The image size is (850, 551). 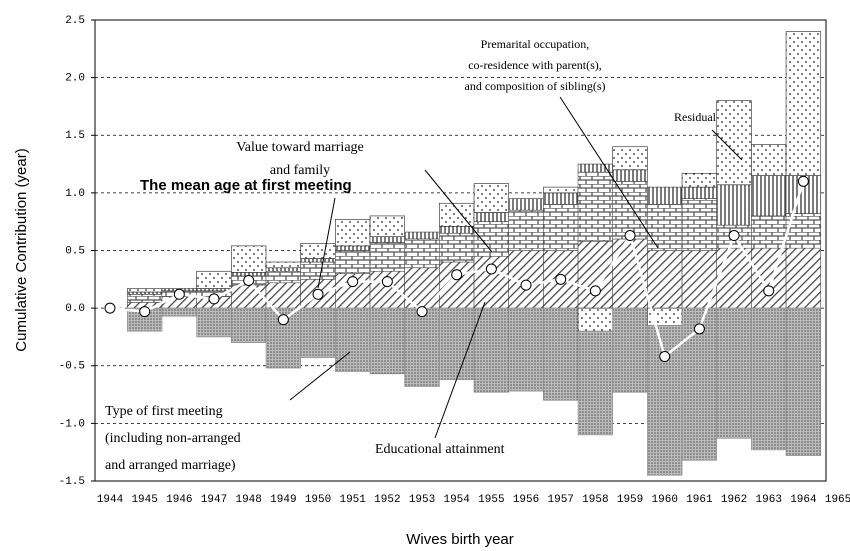 What do you see at coordinates (665, 500) in the screenshot?
I see `x-tick-label: 1960` at bounding box center [665, 500].